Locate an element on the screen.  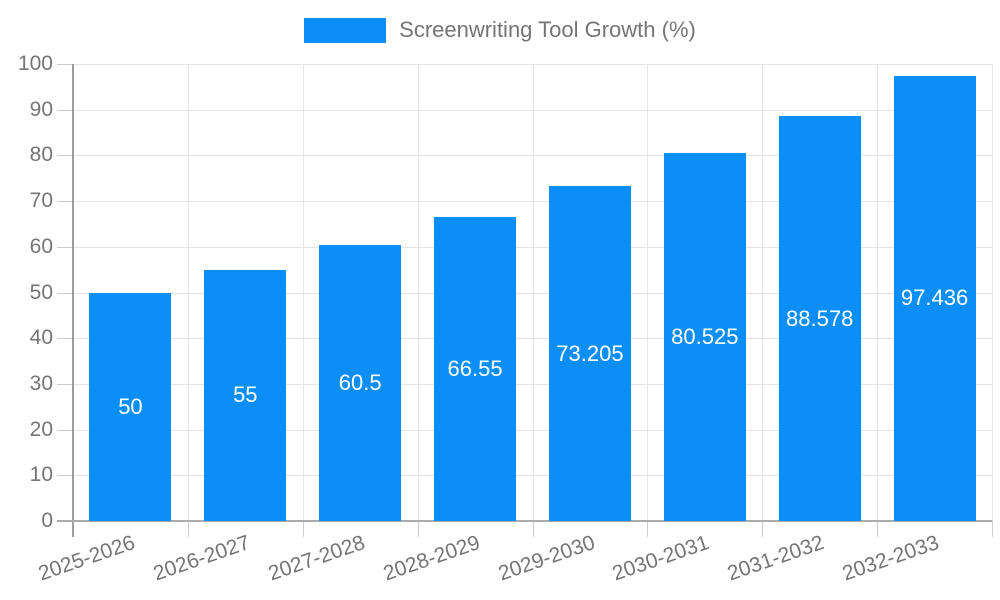
chart-legend: Screenwriting Tool Growth (%) is located at coordinates (500, 30).